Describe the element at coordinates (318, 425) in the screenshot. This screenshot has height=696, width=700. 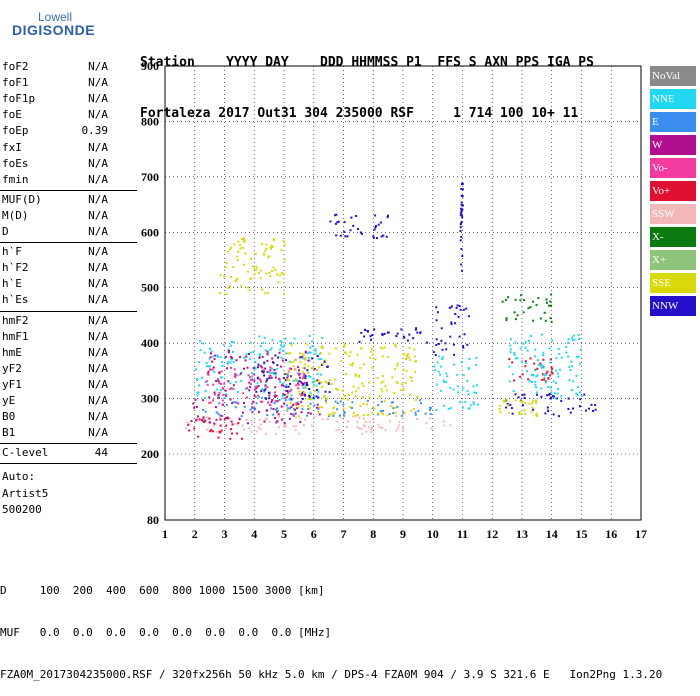
I see `data-cluster-ssw` at that location.